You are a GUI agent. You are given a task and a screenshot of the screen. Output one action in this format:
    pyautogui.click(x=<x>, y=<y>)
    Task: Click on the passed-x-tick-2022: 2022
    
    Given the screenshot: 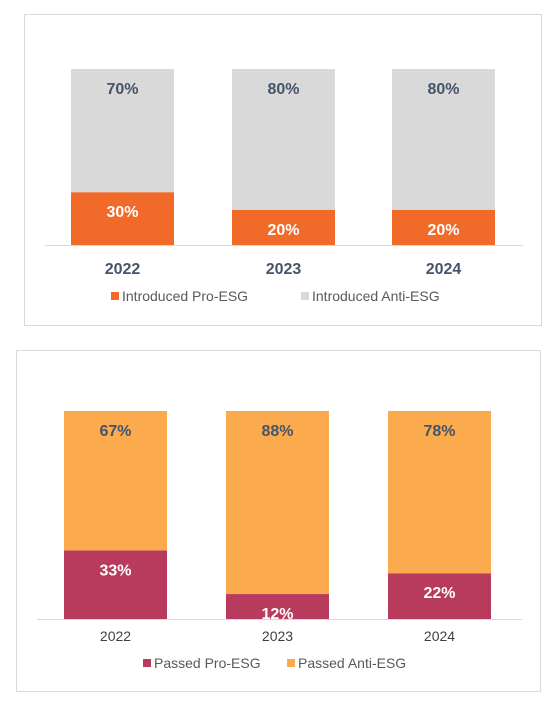 What is the action you would take?
    pyautogui.click(x=115, y=636)
    